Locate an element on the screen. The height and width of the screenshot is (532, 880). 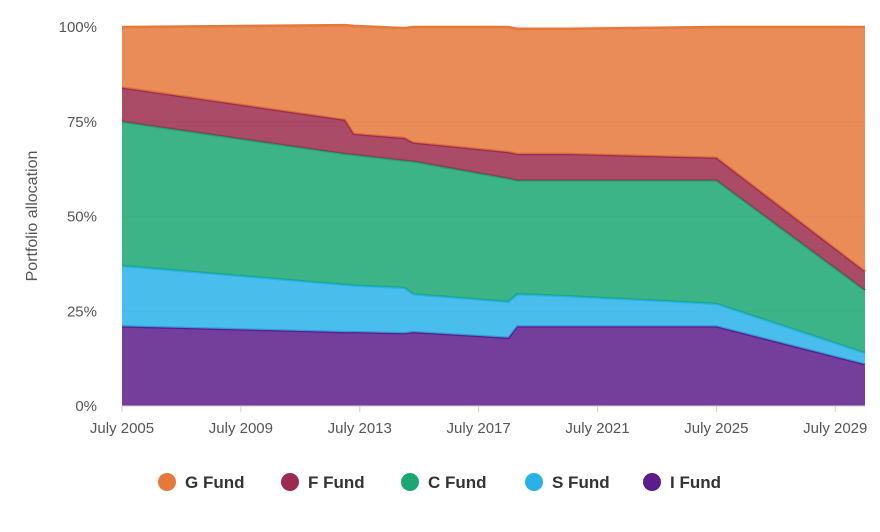
x-tick-label: July 2017 is located at coordinates (479, 428).